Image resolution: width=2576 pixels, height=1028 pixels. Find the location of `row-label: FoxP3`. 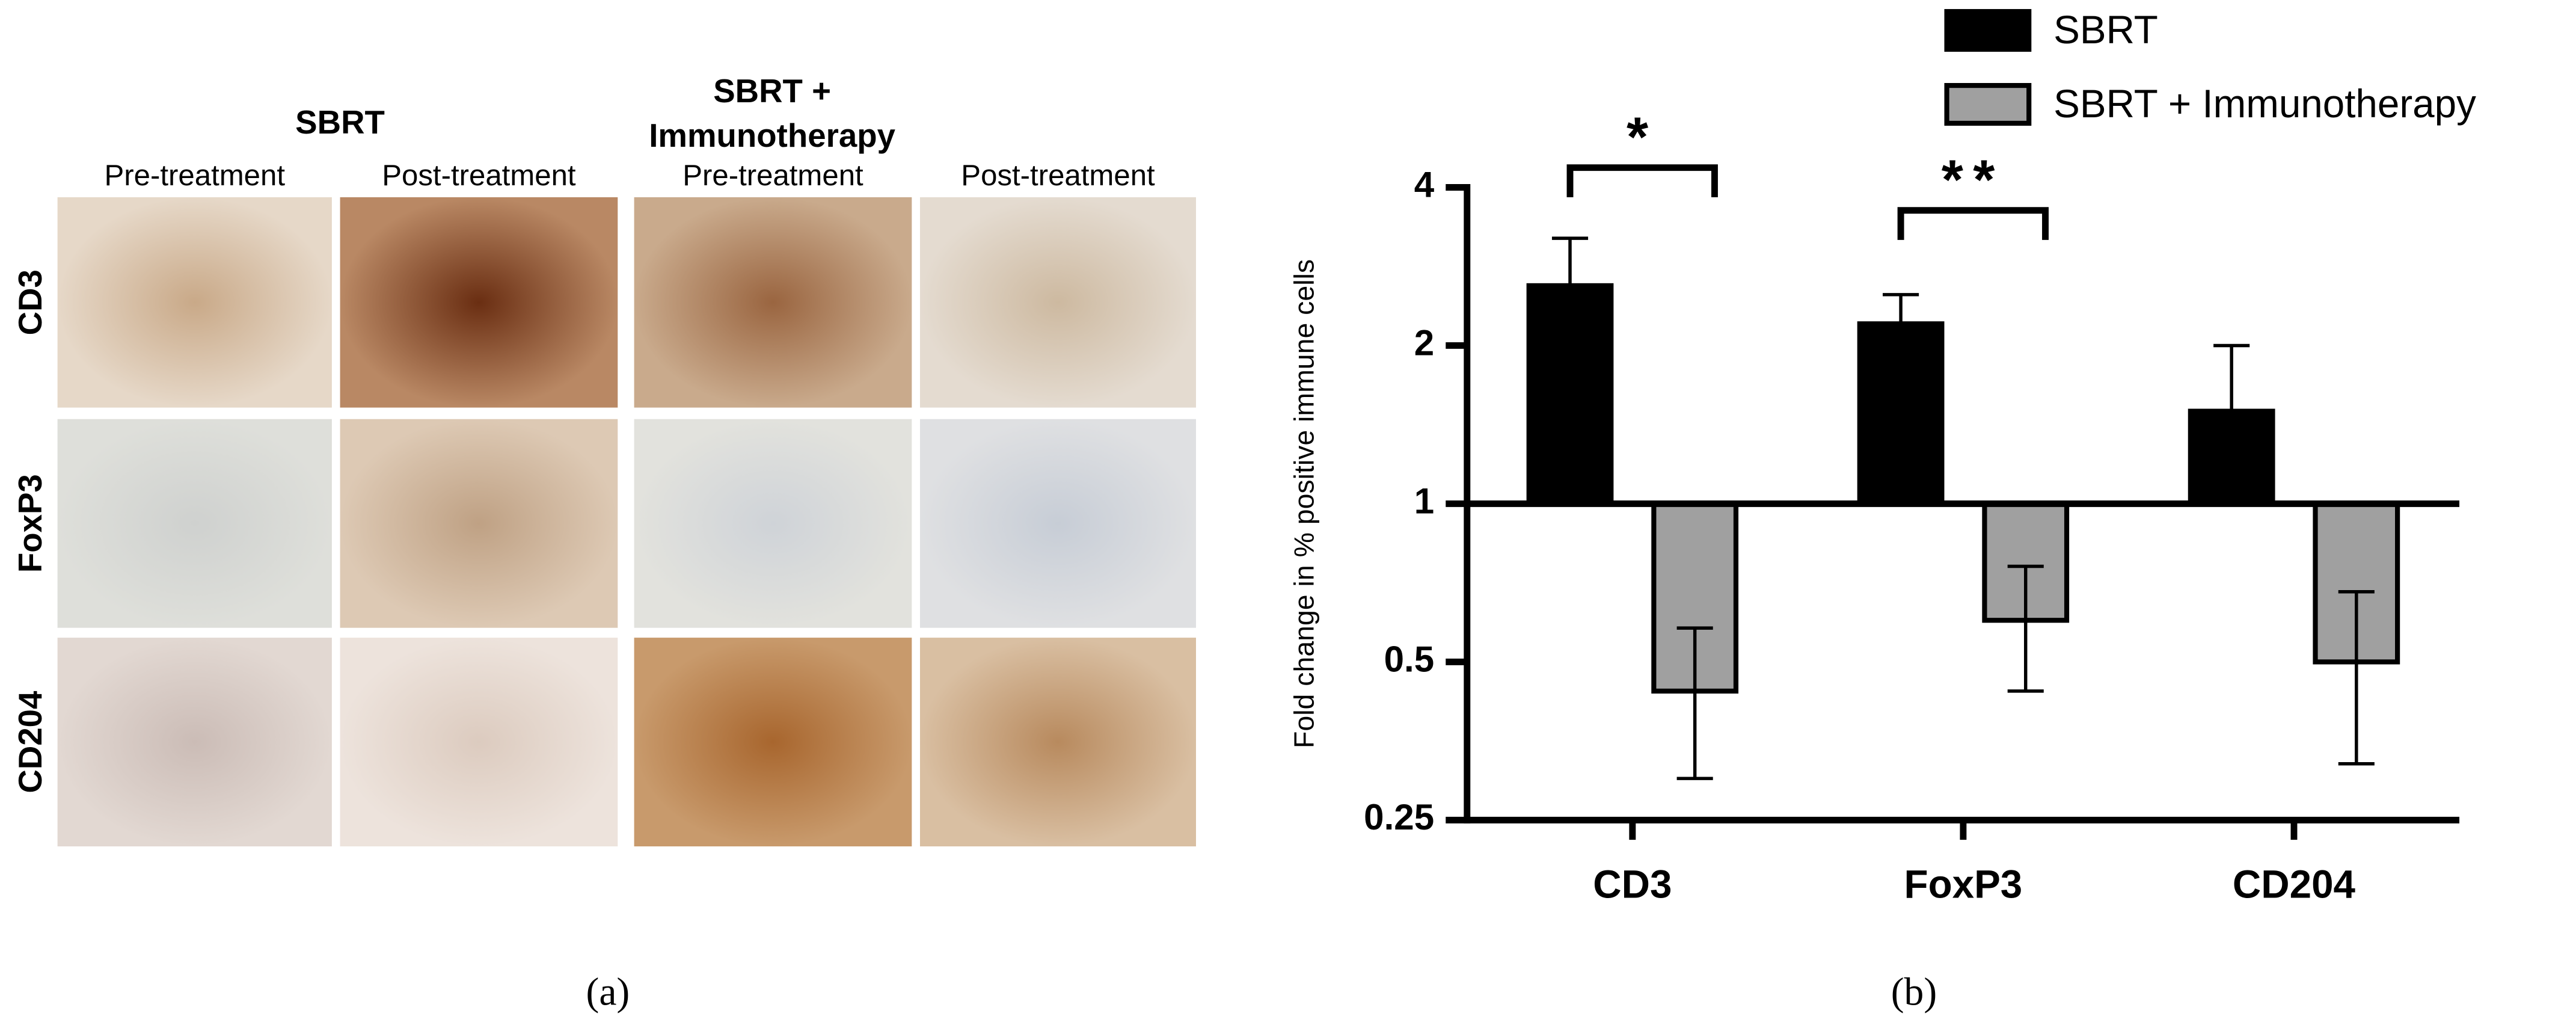

row-label: FoxP3 is located at coordinates (30, 523).